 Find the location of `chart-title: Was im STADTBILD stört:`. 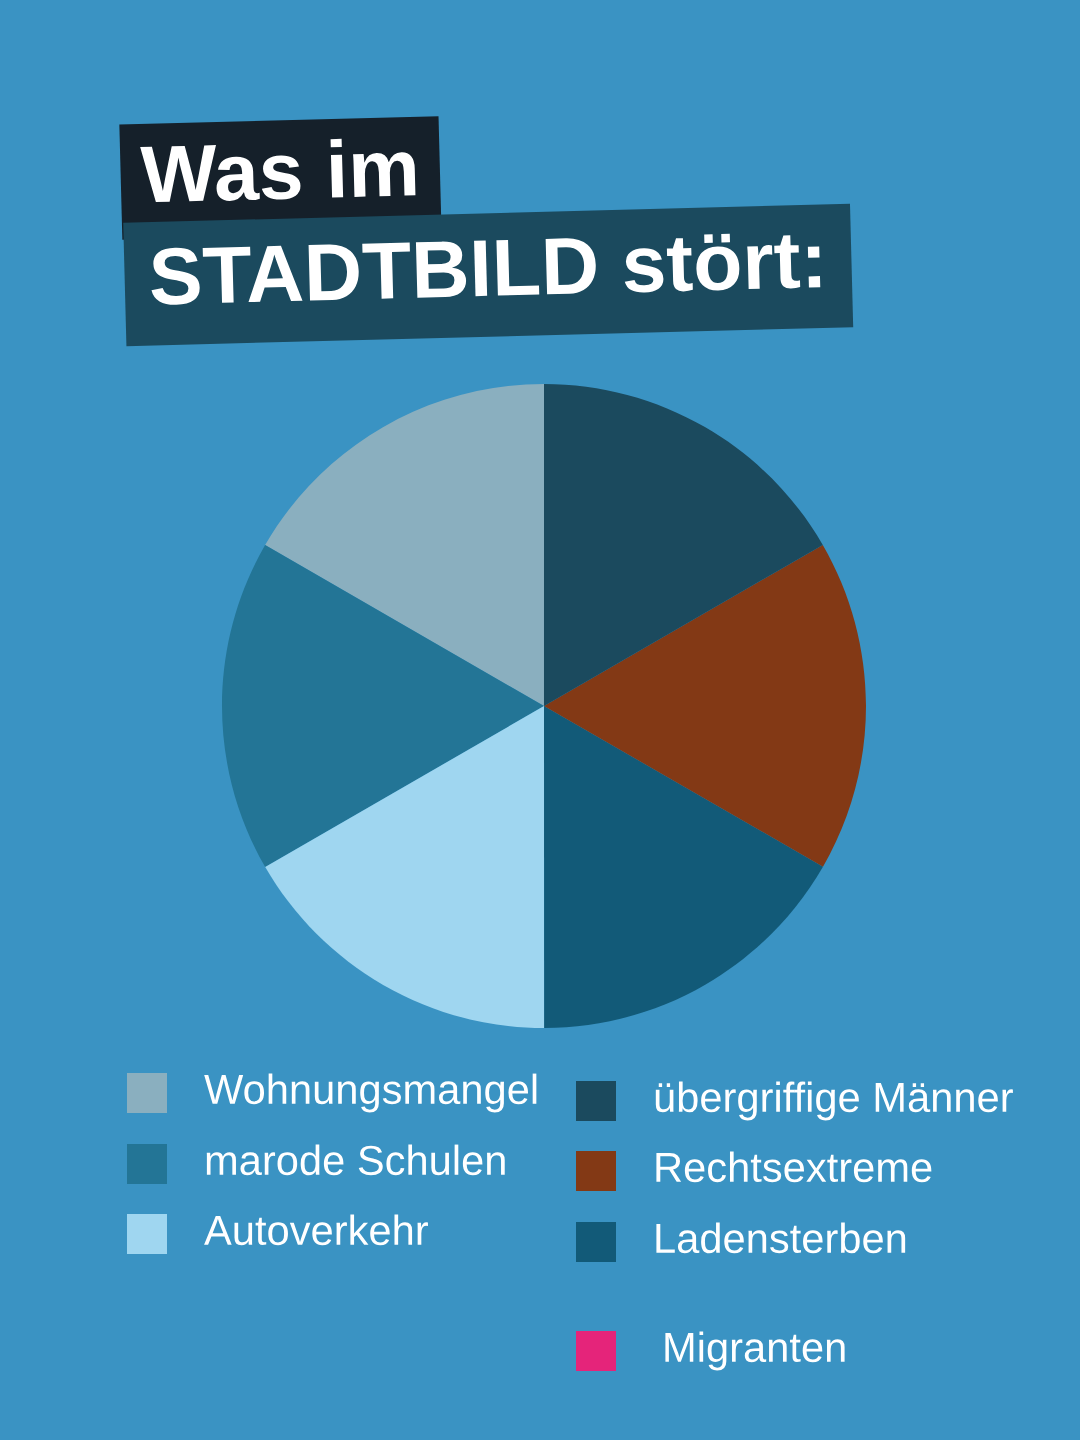

chart-title: Was im STADTBILD stört: is located at coordinates (480, 221).